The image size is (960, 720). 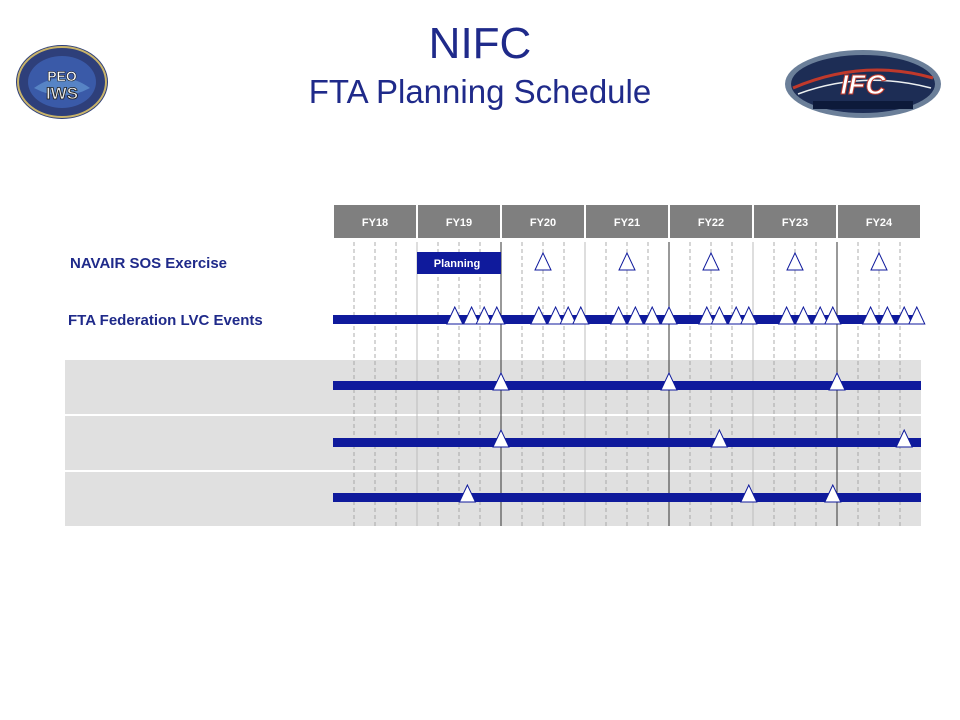 I want to click on fy-header-label: FY20, so click(x=543, y=223).